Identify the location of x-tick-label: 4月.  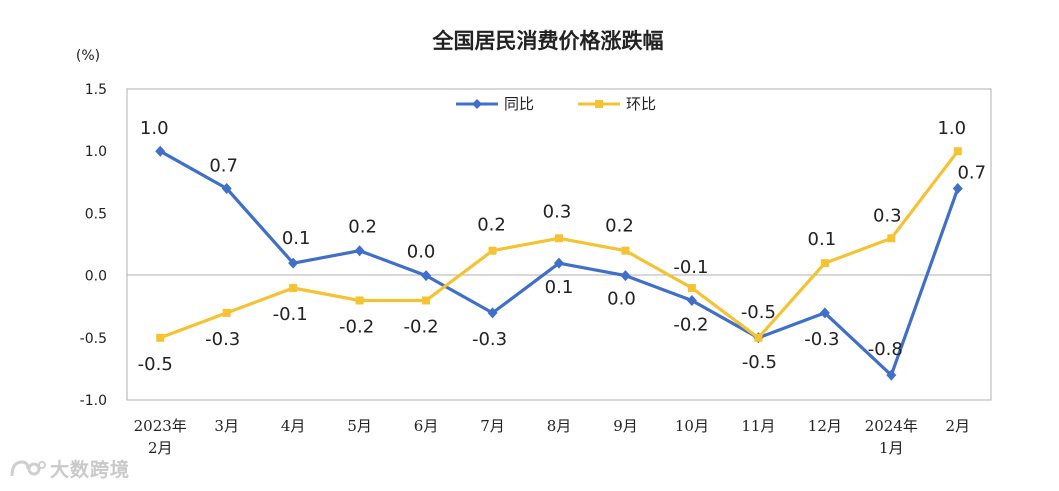
(293, 426).